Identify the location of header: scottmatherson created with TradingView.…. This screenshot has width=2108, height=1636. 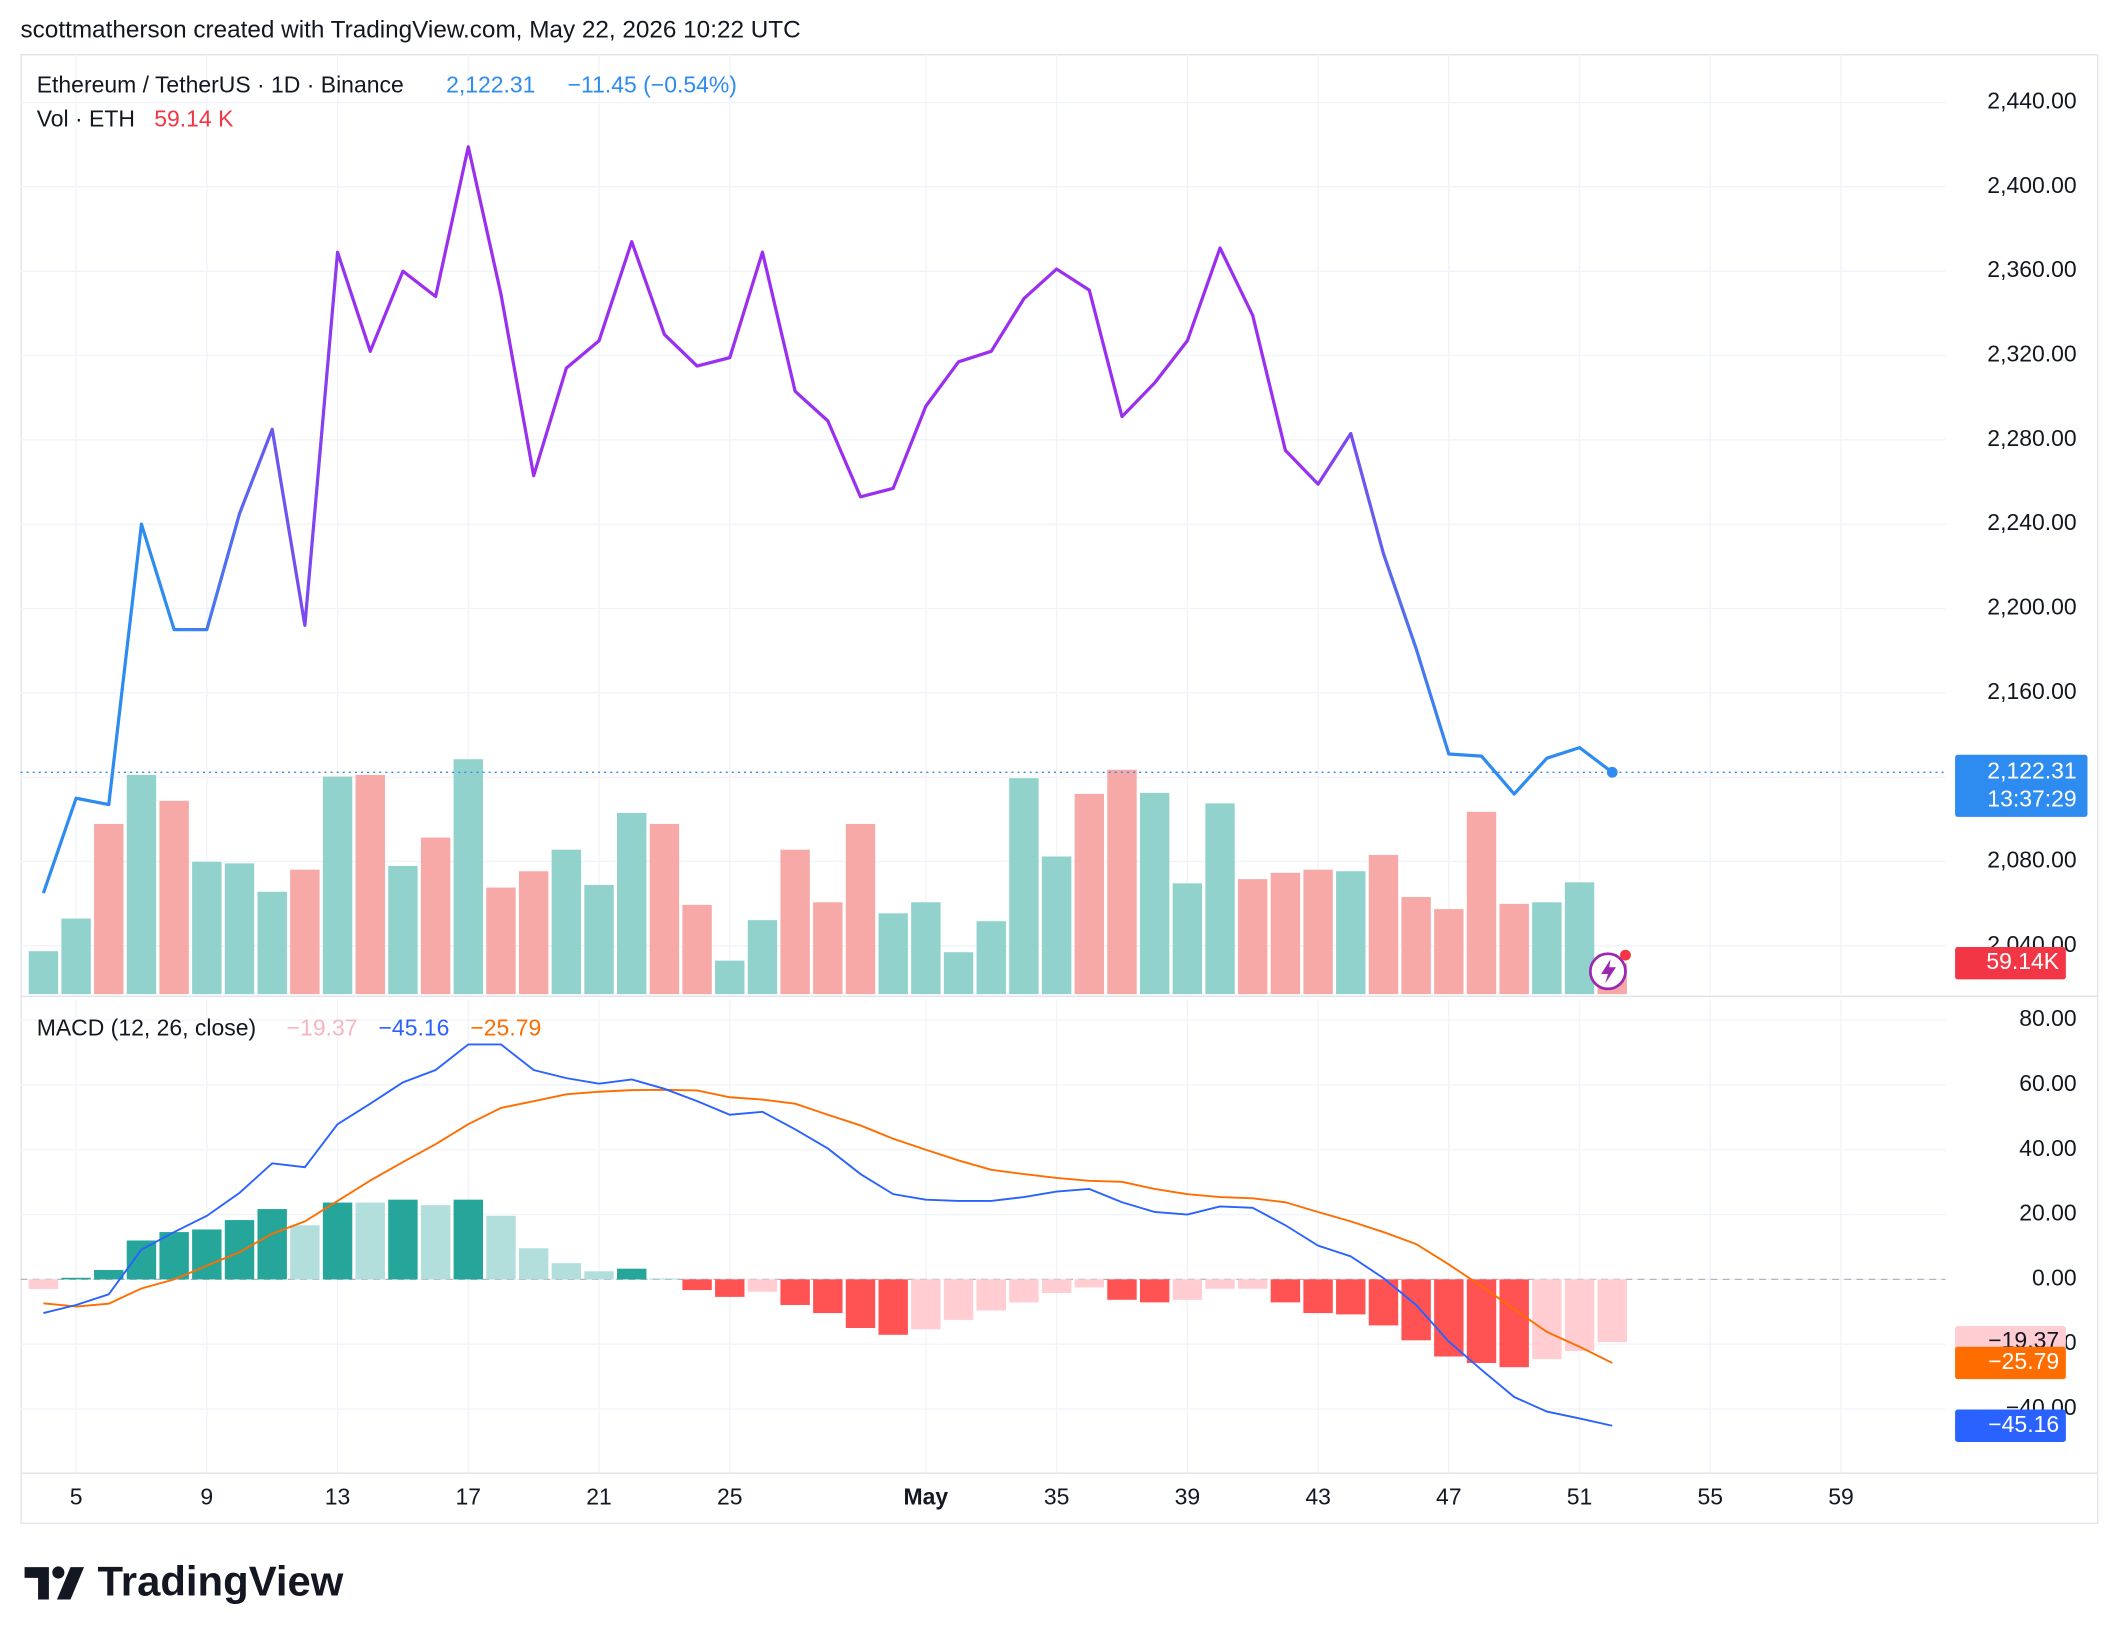
(411, 29).